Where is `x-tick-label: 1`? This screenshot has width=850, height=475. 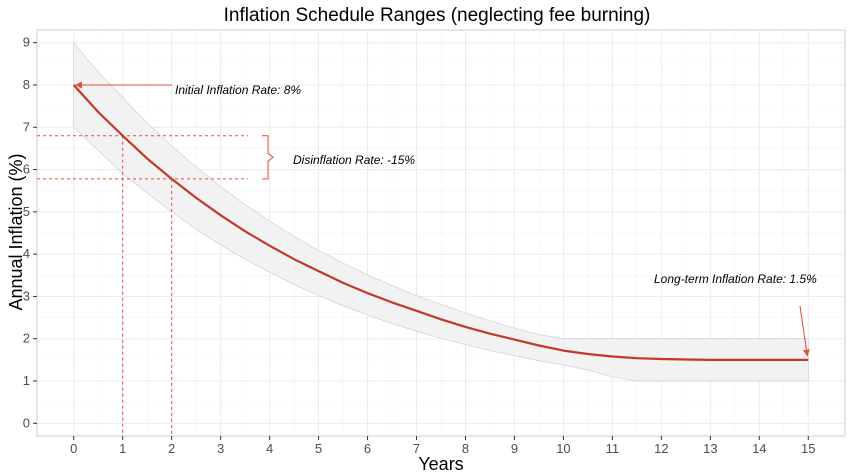
x-tick-label: 1 is located at coordinates (122, 448).